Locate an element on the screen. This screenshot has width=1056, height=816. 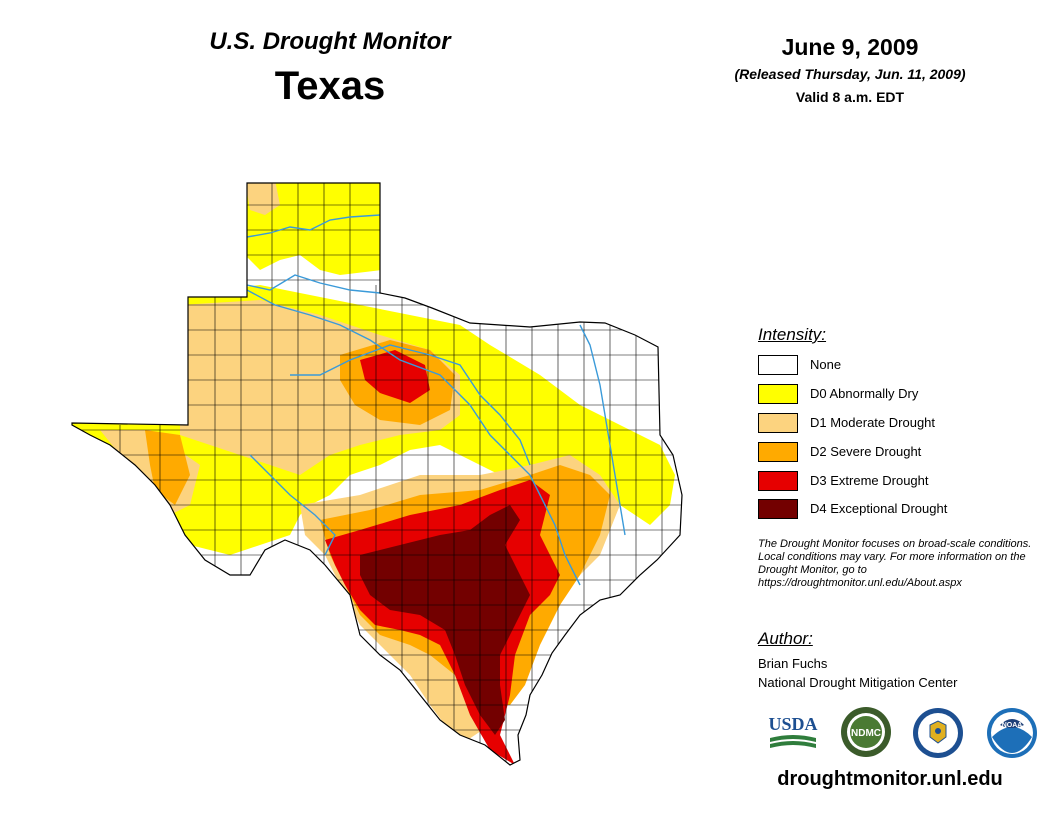
trinity-river is located at coordinates (602, 430).